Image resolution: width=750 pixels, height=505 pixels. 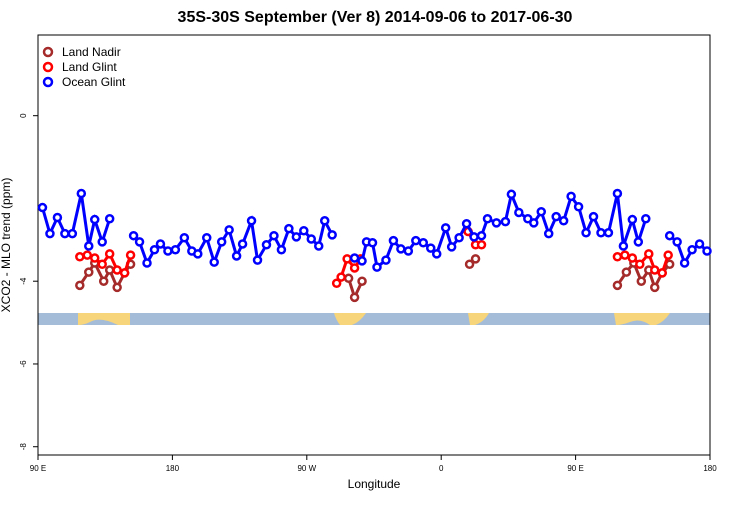 What do you see at coordinates (374, 484) in the screenshot?
I see `x-axis-label: Longitude` at bounding box center [374, 484].